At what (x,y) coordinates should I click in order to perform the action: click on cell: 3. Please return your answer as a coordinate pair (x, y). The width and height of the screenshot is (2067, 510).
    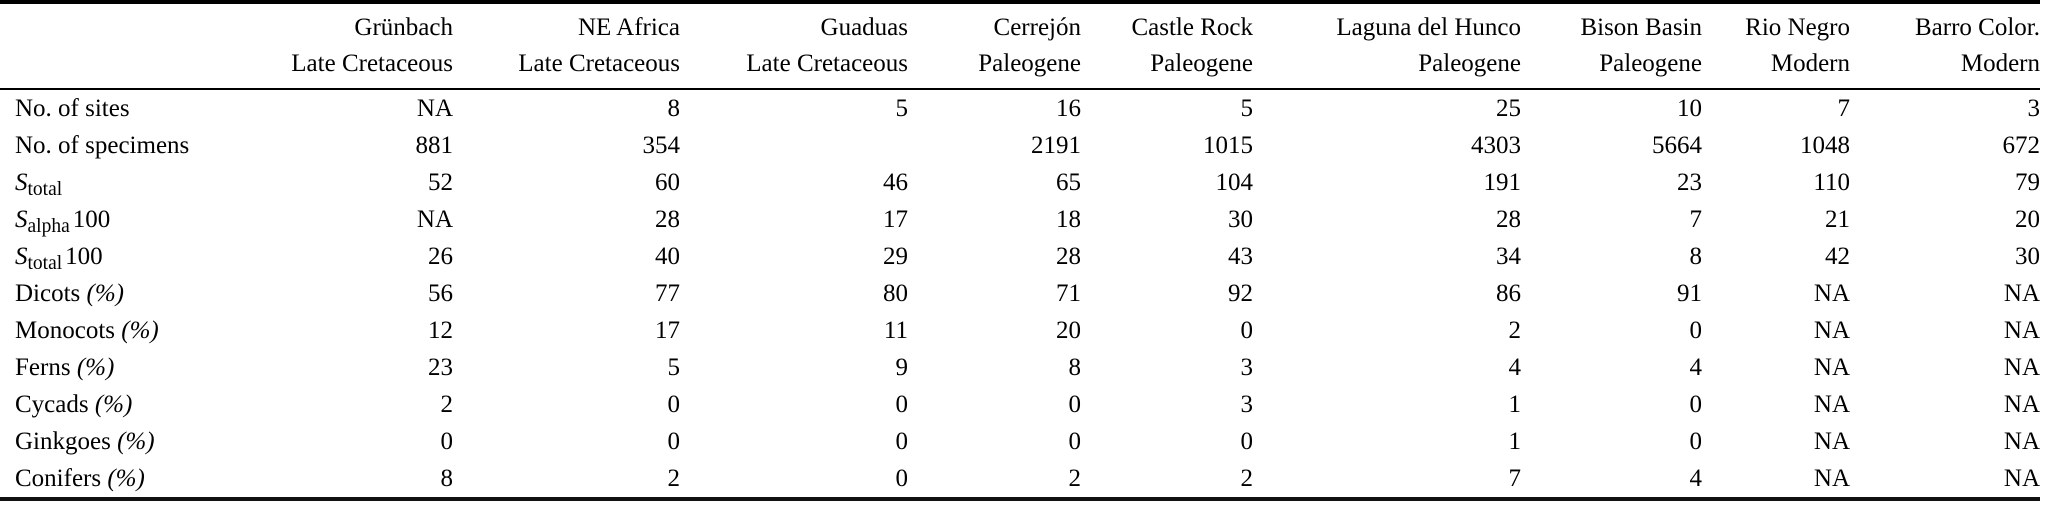
    Looking at the image, I should click on (1247, 367).